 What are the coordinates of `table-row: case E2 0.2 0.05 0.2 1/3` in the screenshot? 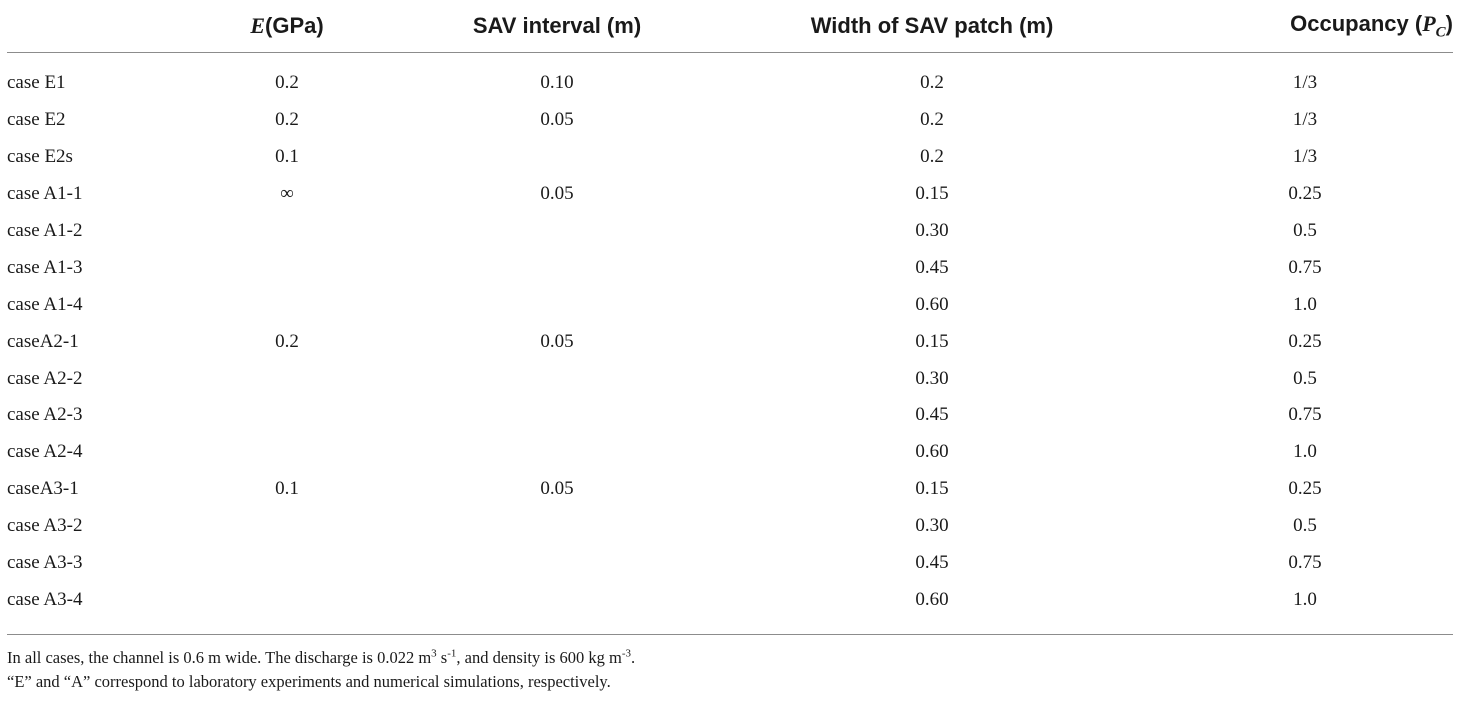 It's located at (730, 120).